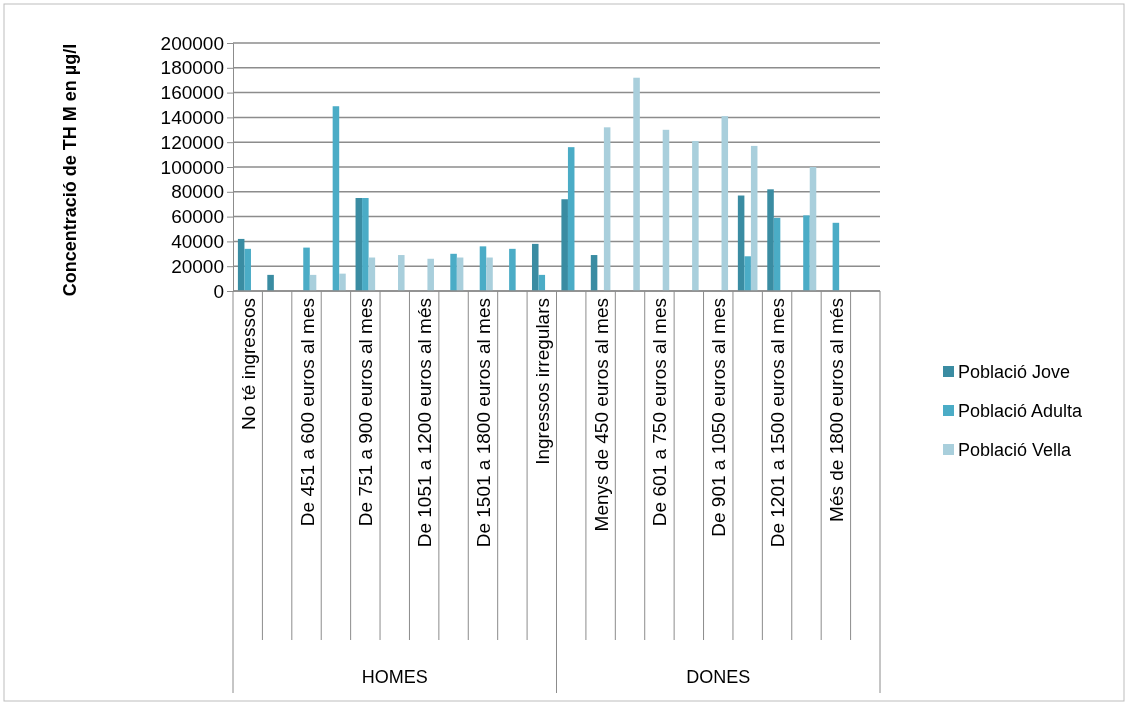 The width and height of the screenshot is (1129, 706). What do you see at coordinates (1014, 372) in the screenshot?
I see `legend-label: Població Jove` at bounding box center [1014, 372].